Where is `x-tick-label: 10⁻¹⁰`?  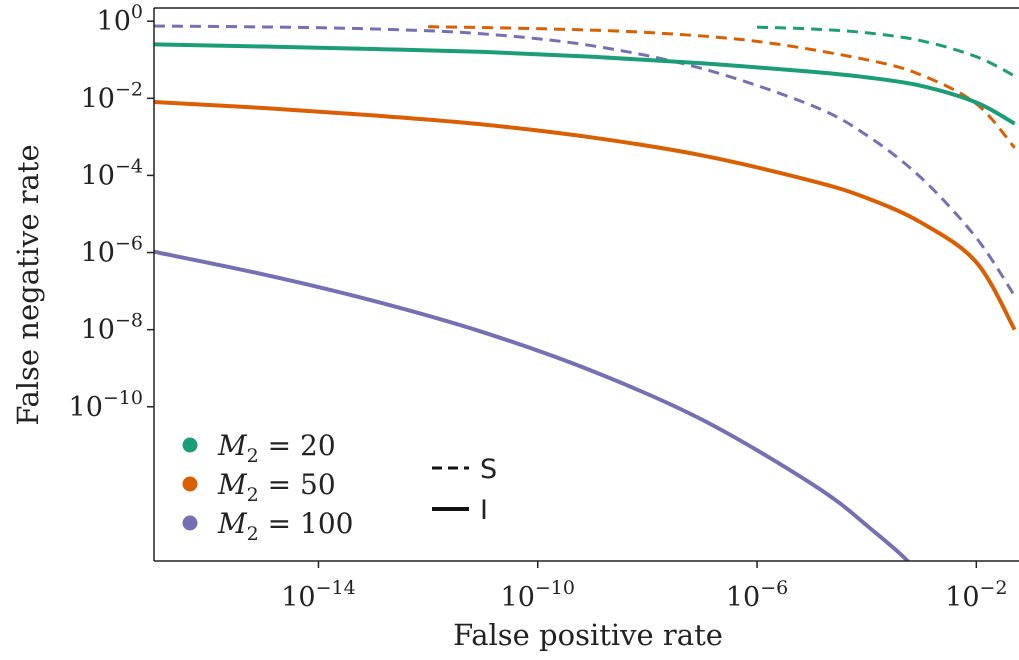 x-tick-label: 10⁻¹⁰ is located at coordinates (538, 595).